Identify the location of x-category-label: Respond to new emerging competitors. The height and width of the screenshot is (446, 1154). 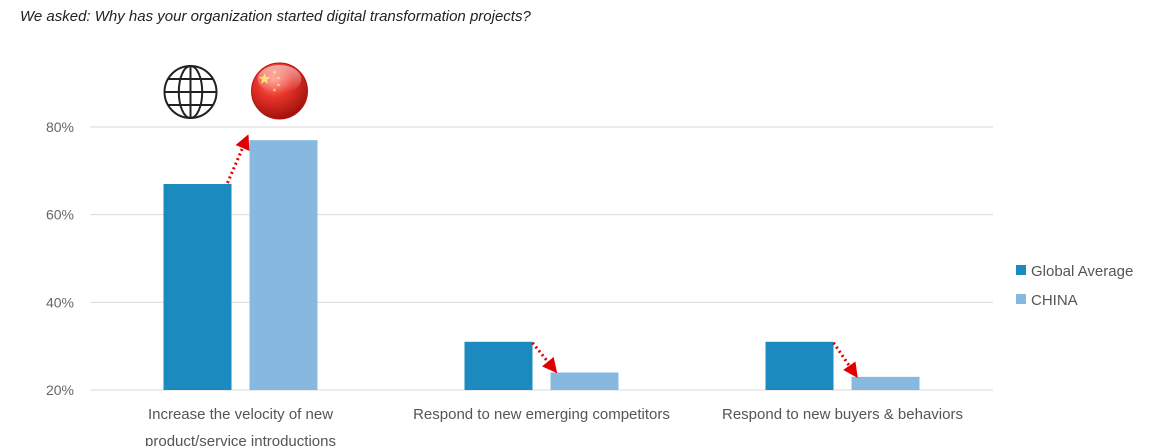
(541, 414).